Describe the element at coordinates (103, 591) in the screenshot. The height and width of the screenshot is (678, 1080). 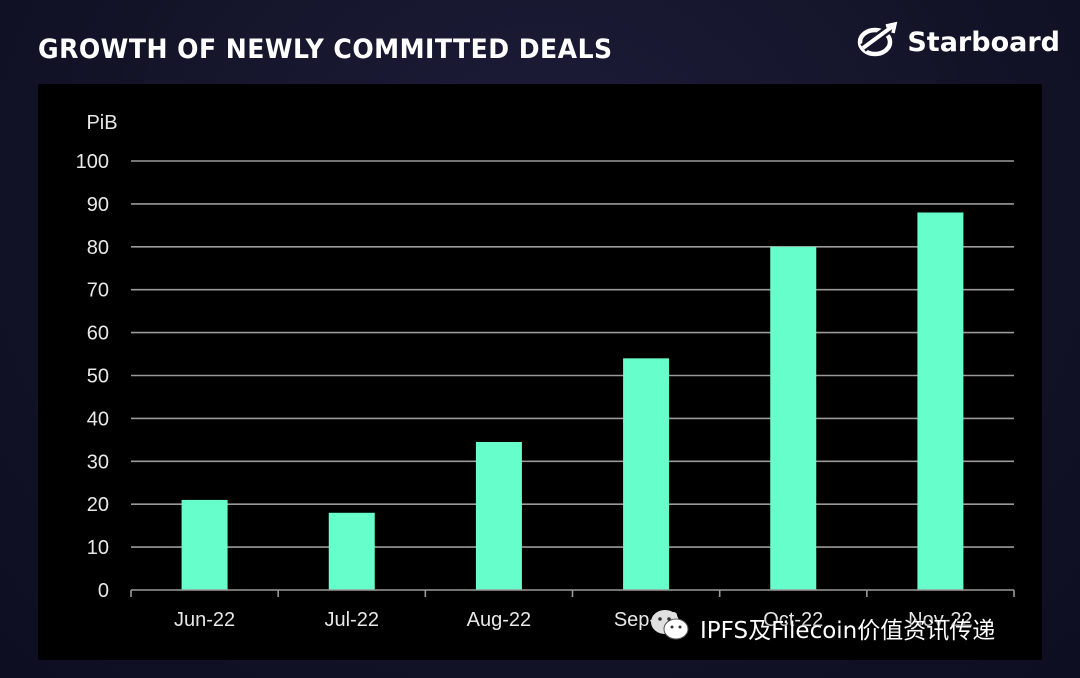
I see `y-tick-label: 0` at that location.